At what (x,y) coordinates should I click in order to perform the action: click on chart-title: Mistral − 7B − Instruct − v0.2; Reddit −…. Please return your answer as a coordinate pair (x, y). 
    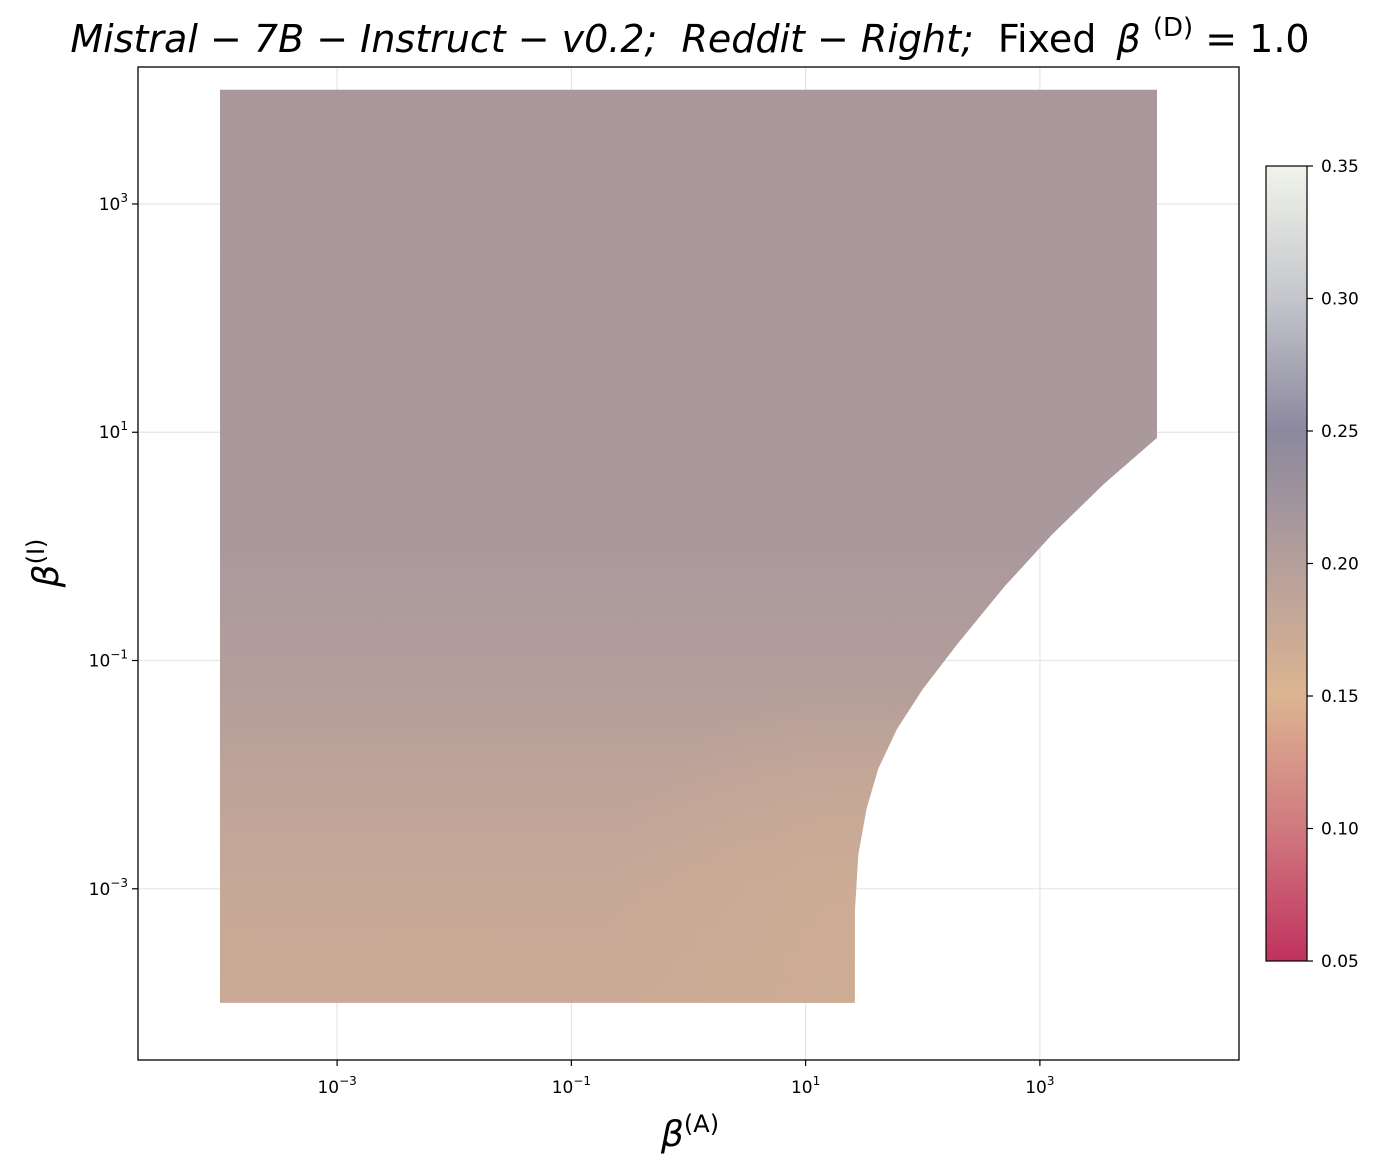
    Looking at the image, I should click on (689, 31).